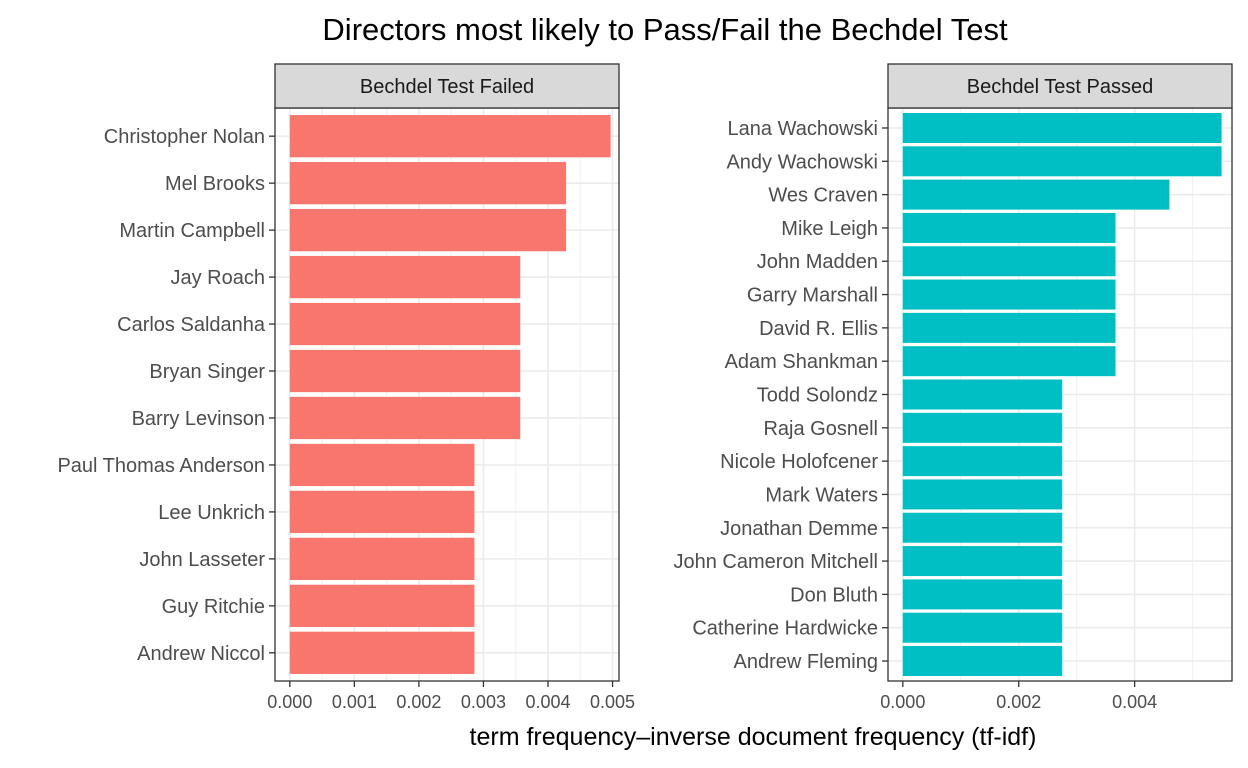  Describe the element at coordinates (821, 495) in the screenshot. I see `y-tick-label: Mark Waters` at that location.